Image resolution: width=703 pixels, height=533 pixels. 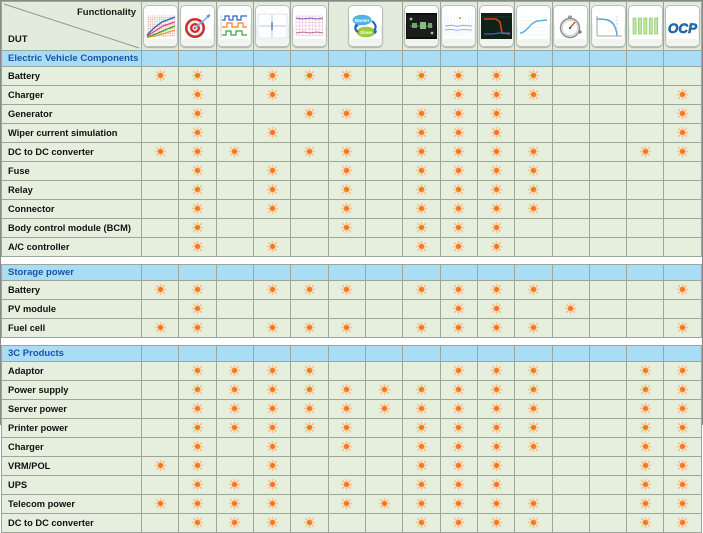 I want to click on column-header-circuit-board-icon, so click(x=421, y=26).